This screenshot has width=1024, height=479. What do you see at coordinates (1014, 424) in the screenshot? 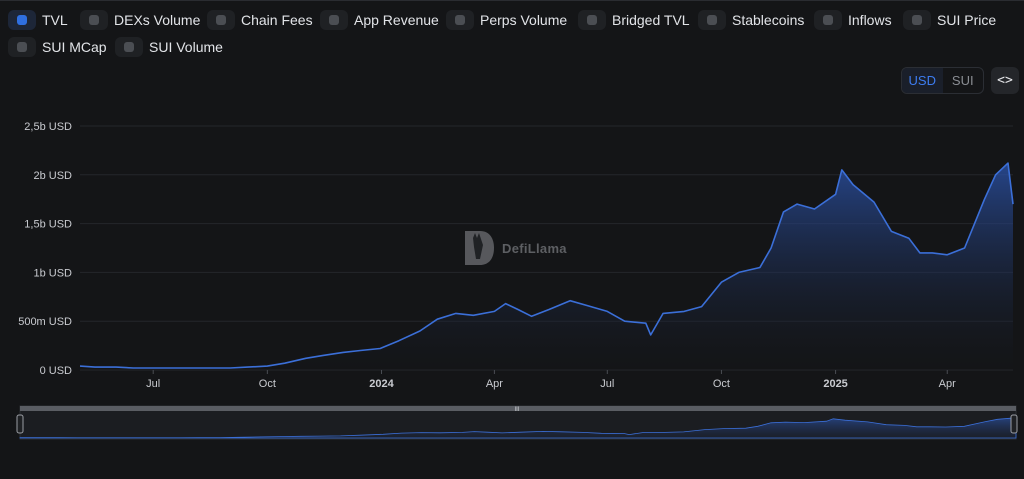
I see `brush-handle-right` at bounding box center [1014, 424].